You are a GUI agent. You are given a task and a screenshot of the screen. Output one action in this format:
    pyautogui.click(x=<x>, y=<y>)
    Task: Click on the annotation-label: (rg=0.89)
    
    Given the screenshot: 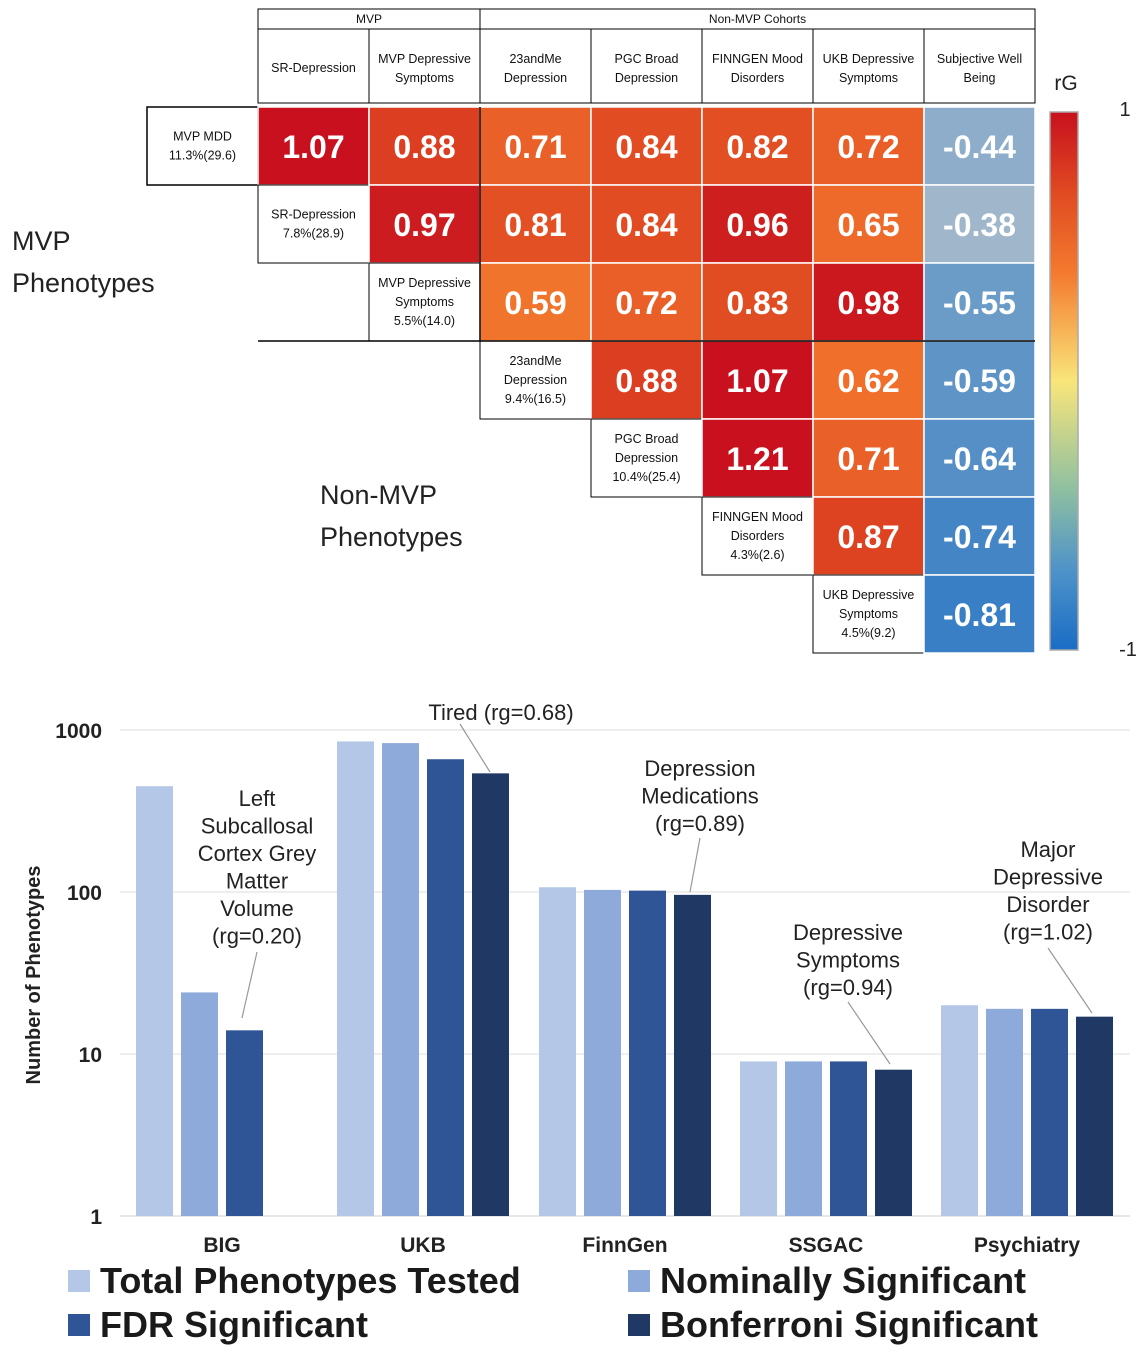 What is the action you would take?
    pyautogui.click(x=700, y=823)
    